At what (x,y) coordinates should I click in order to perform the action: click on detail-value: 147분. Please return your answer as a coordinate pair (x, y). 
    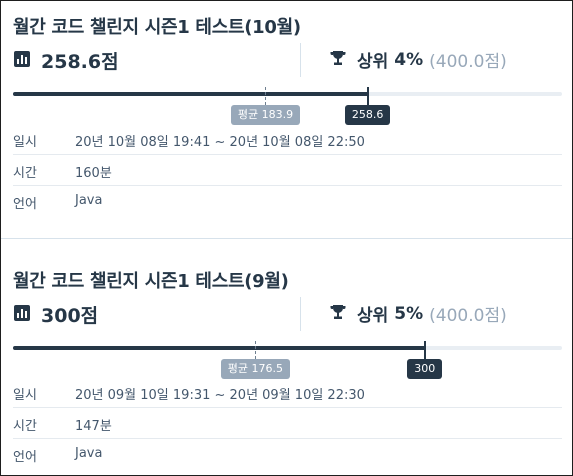
    Looking at the image, I should click on (93, 426).